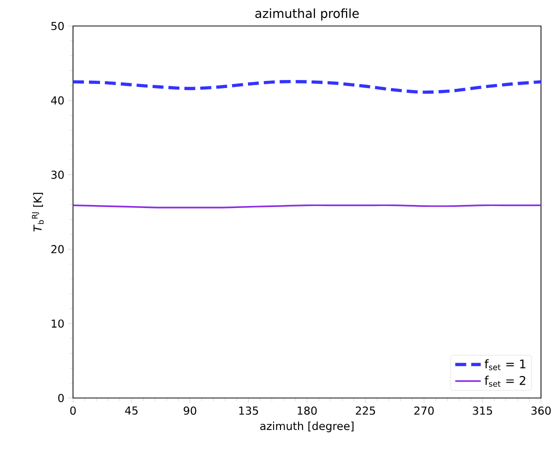 This screenshot has height=457, width=558. Describe the element at coordinates (57, 174) in the screenshot. I see `y-tick-label: 30` at that location.